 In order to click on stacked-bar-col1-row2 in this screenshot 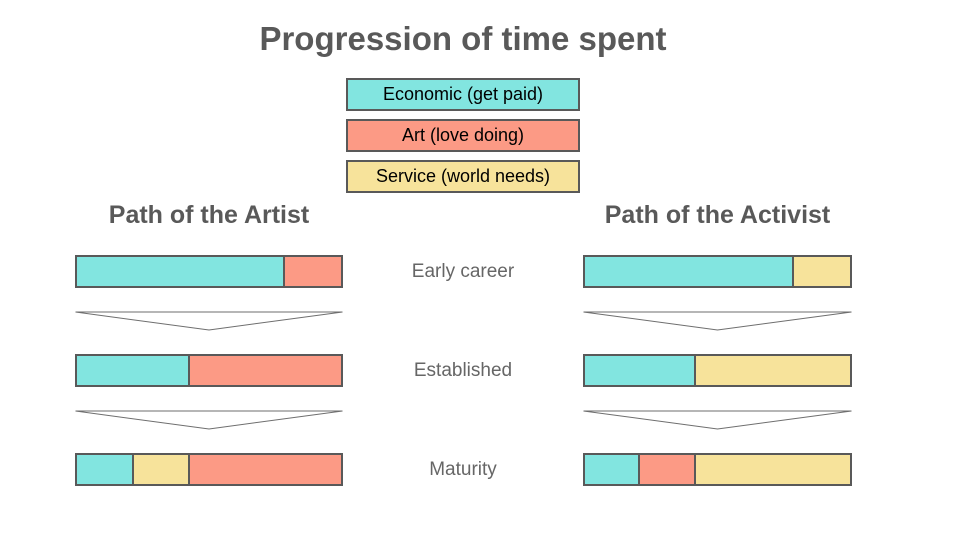, I will do `click(717, 469)`.